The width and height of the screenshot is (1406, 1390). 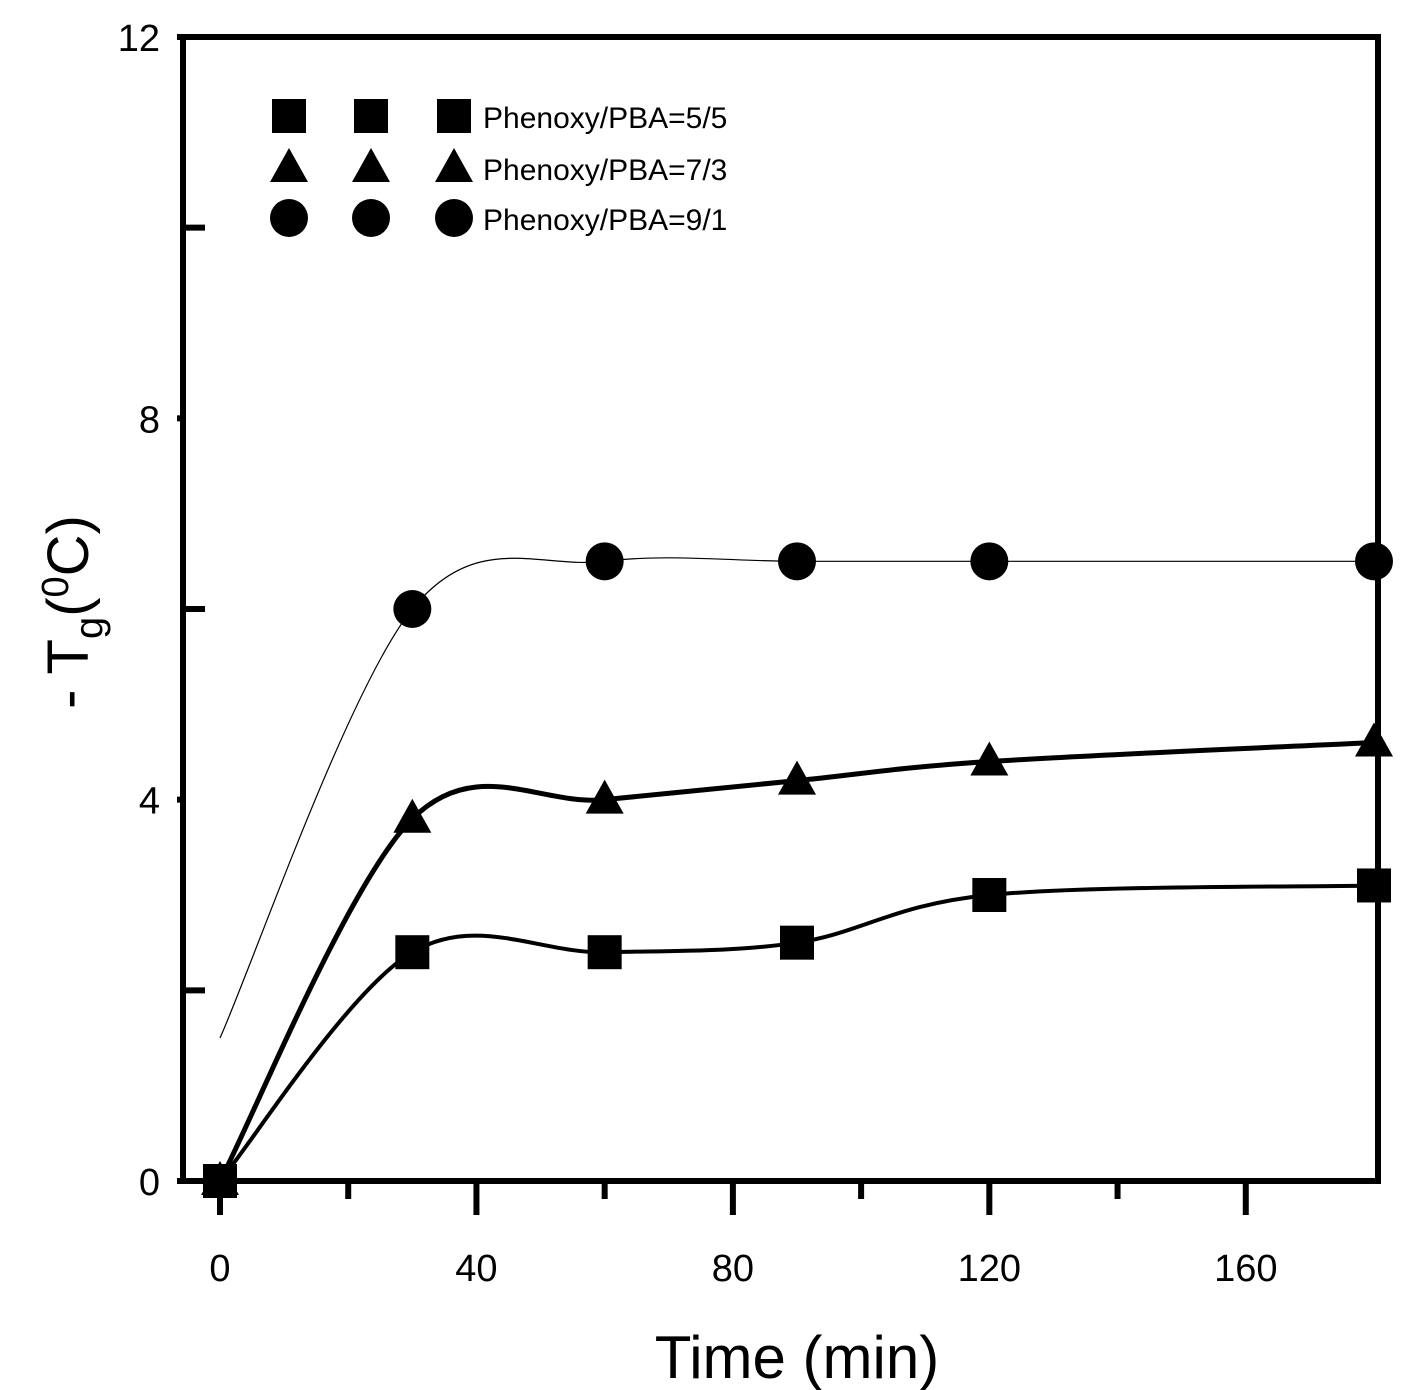 I want to click on y-tick-label: 8, so click(x=149, y=420).